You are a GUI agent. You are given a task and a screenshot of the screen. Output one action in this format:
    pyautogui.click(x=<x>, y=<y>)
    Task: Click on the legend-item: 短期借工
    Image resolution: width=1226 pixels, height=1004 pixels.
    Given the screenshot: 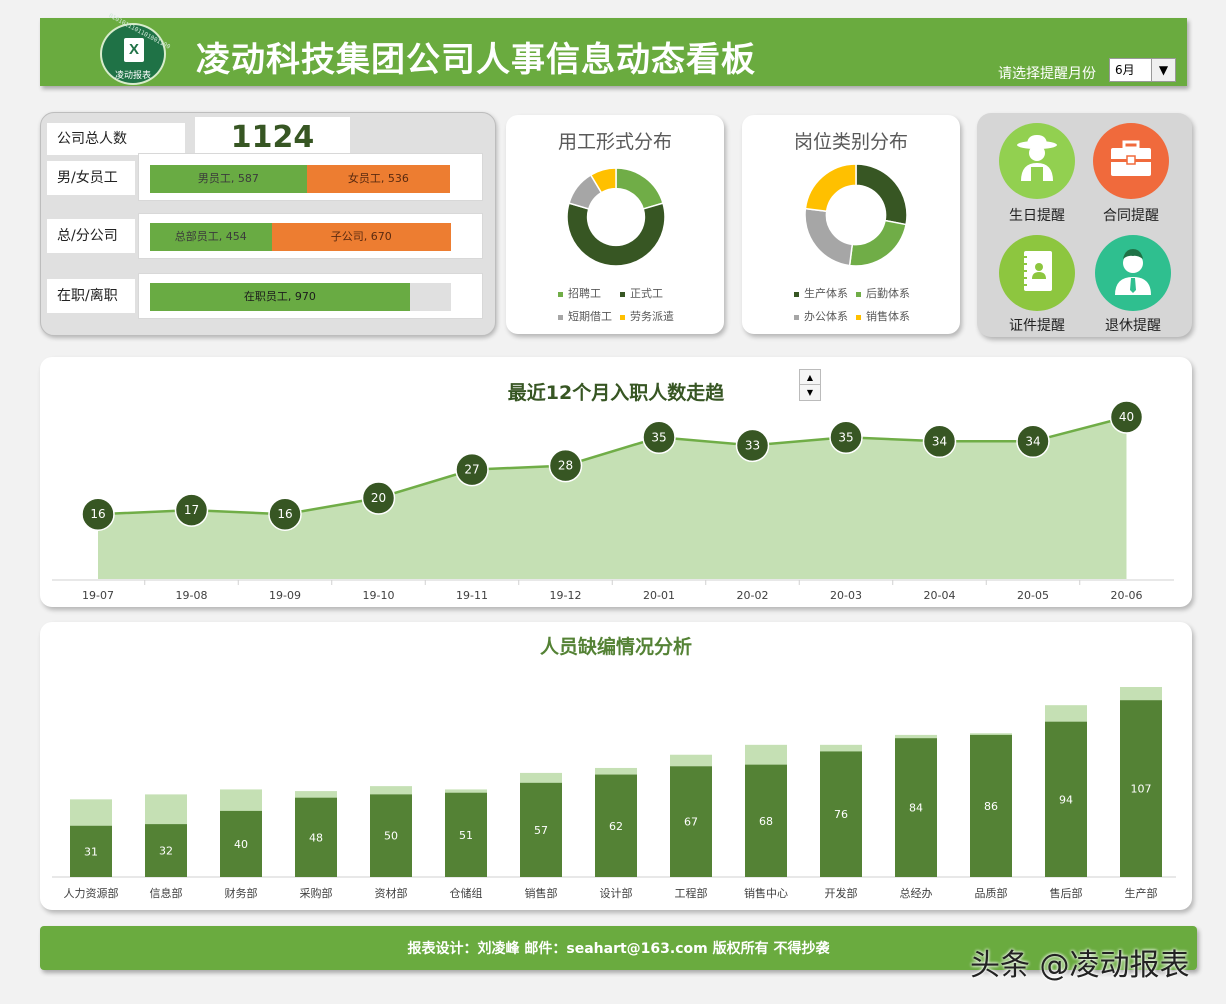 What is the action you would take?
    pyautogui.click(x=585, y=316)
    